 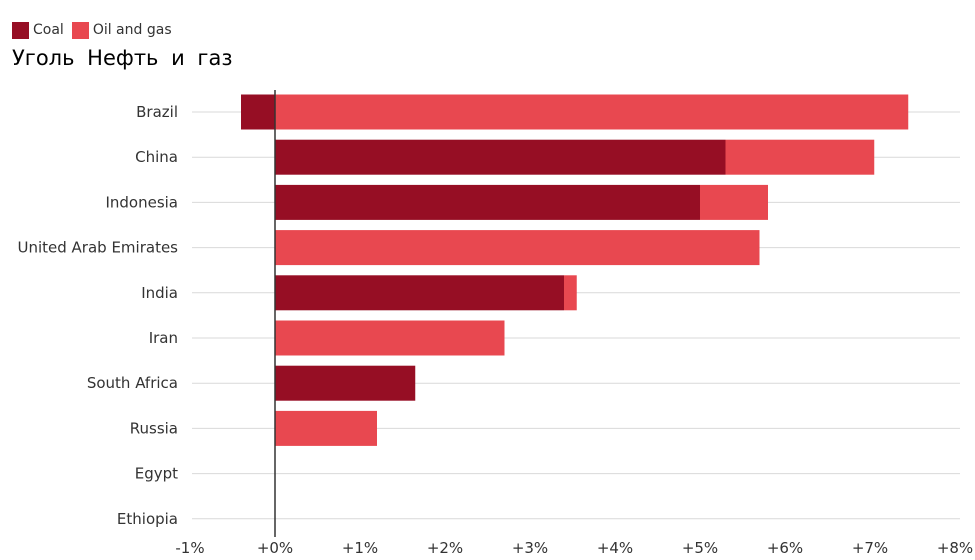 What do you see at coordinates (574, 548) in the screenshot?
I see `x-tick-labels: -1% +0% +1% +2% +3% +4% +5% +6% +7% +8%` at bounding box center [574, 548].